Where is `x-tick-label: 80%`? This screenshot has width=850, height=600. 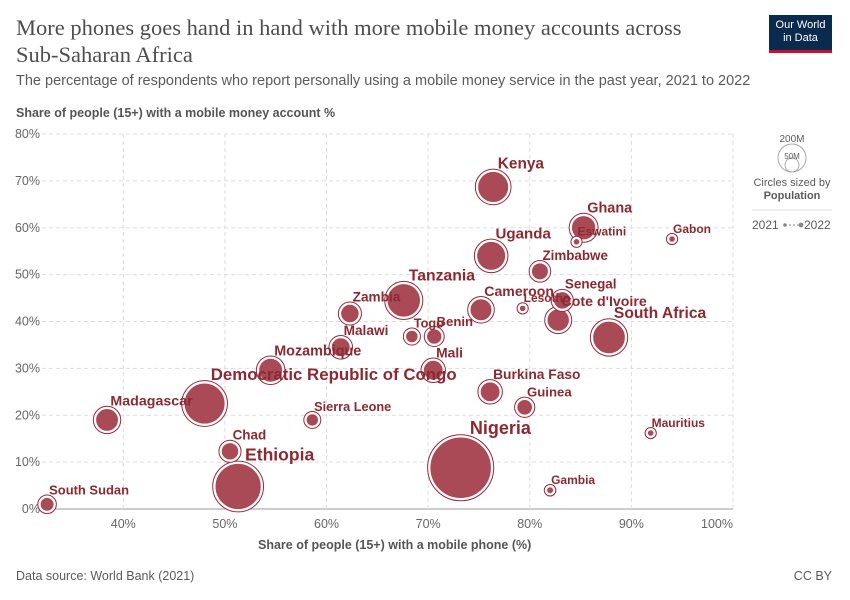 x-tick-label: 80% is located at coordinates (529, 524).